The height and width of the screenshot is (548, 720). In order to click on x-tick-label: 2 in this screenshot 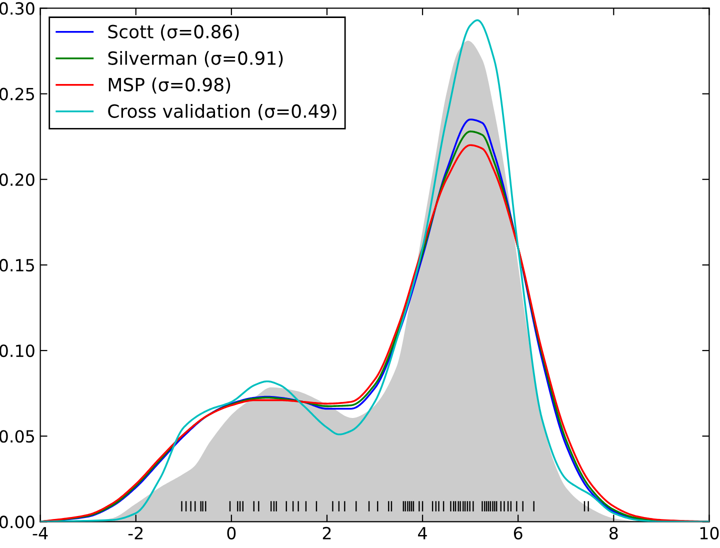, I will do `click(326, 533)`.